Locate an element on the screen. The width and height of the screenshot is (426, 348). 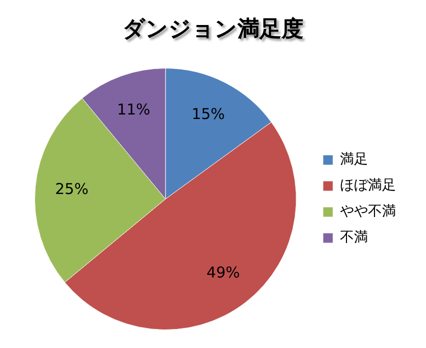
legend-label: ほぼ満足 is located at coordinates (368, 186).